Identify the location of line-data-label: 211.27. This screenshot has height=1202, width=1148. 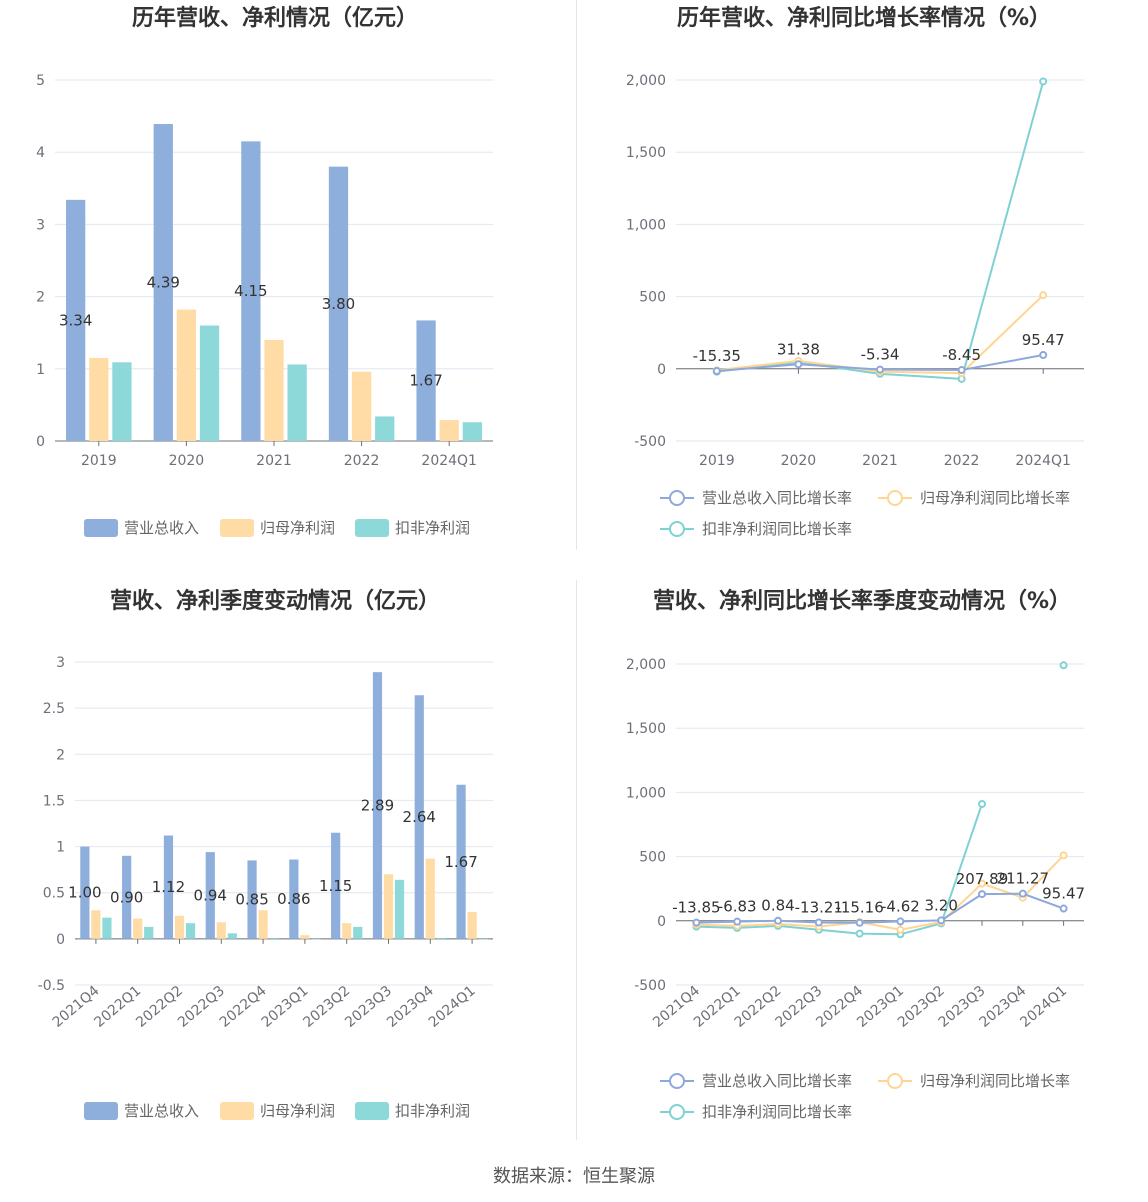
(1023, 879).